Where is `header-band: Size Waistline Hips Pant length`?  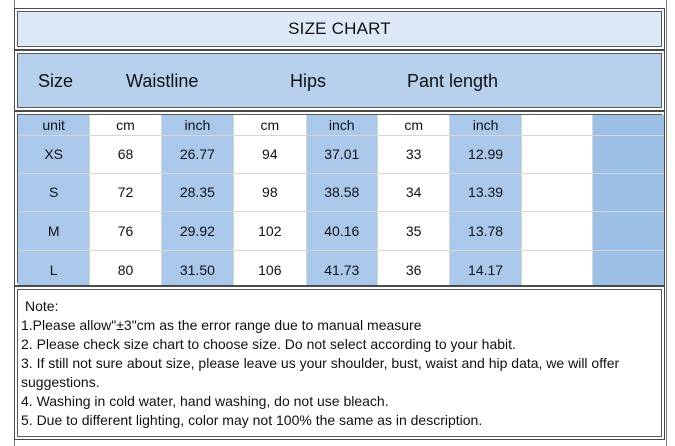 header-band: Size Waistline Hips Pant length is located at coordinates (339, 80).